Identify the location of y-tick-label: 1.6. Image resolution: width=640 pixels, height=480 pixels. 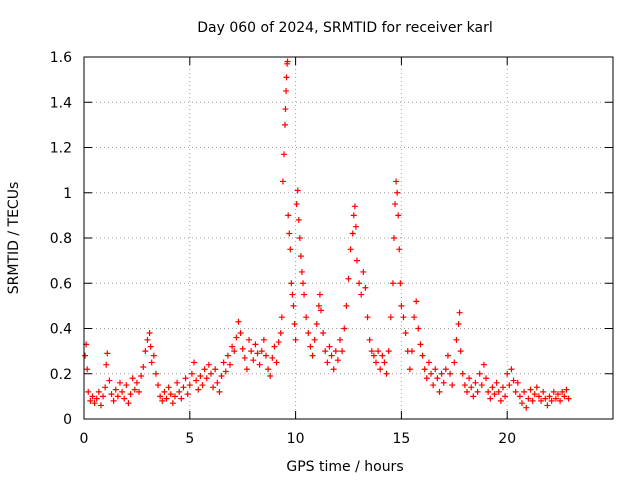
(61, 58).